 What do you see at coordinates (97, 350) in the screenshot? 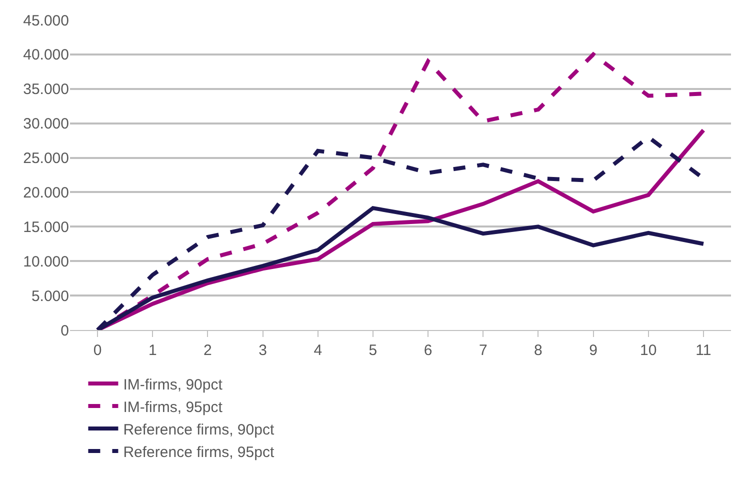
I see `x-tick-label: 0` at bounding box center [97, 350].